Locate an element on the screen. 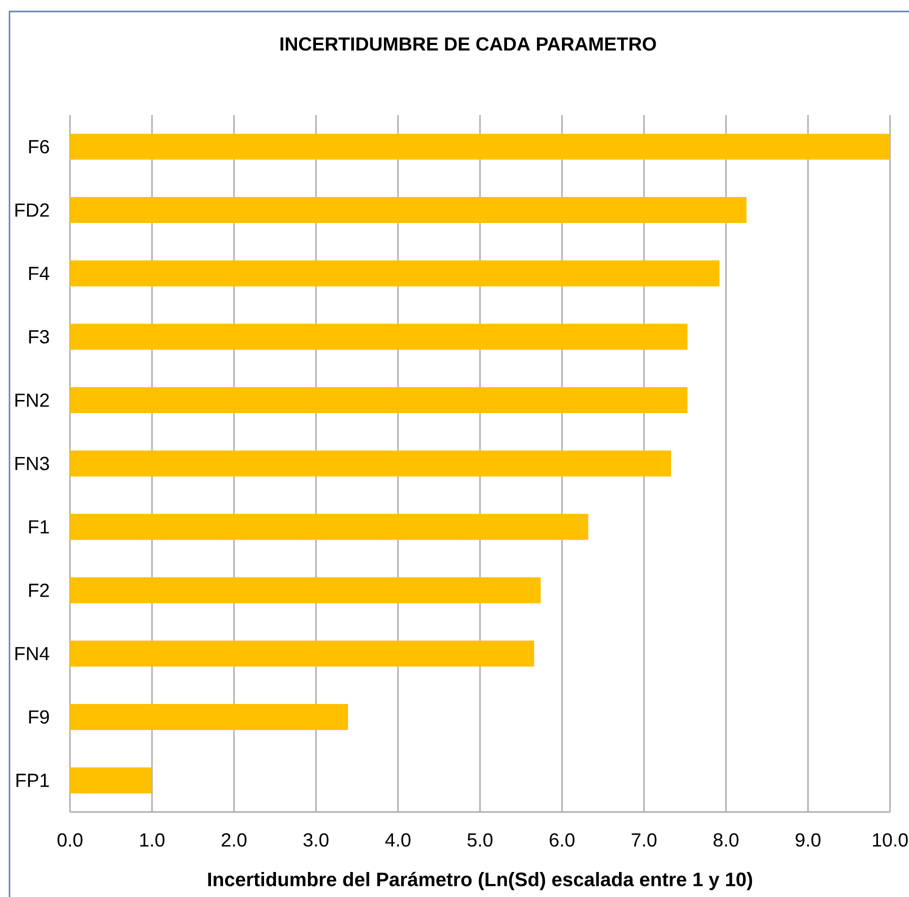  x-tick-label: 10.0 is located at coordinates (890, 840).